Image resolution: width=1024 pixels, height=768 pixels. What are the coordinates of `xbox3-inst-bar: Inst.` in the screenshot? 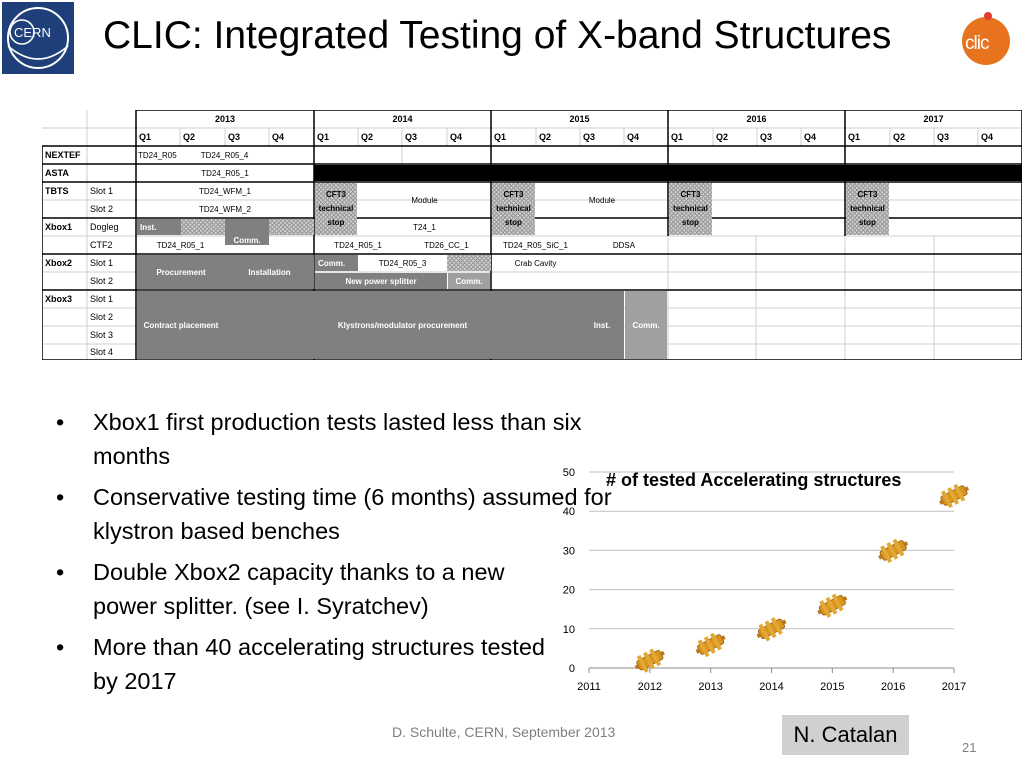 It's located at (602, 325).